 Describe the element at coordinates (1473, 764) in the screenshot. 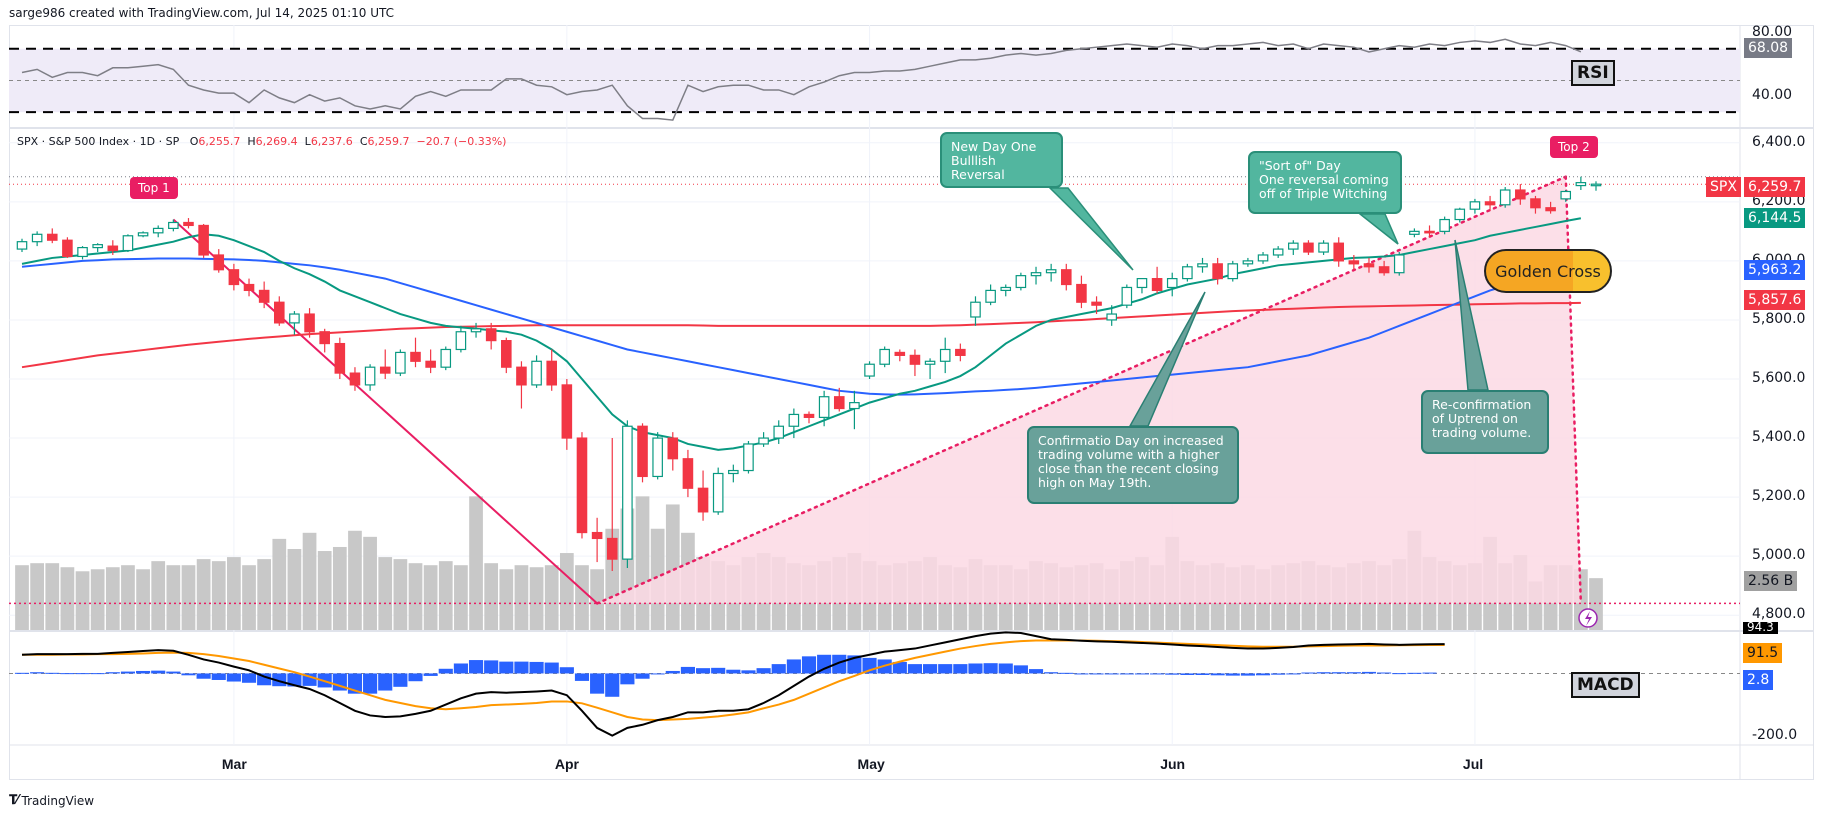

I see `time-axis-label: Jul` at that location.